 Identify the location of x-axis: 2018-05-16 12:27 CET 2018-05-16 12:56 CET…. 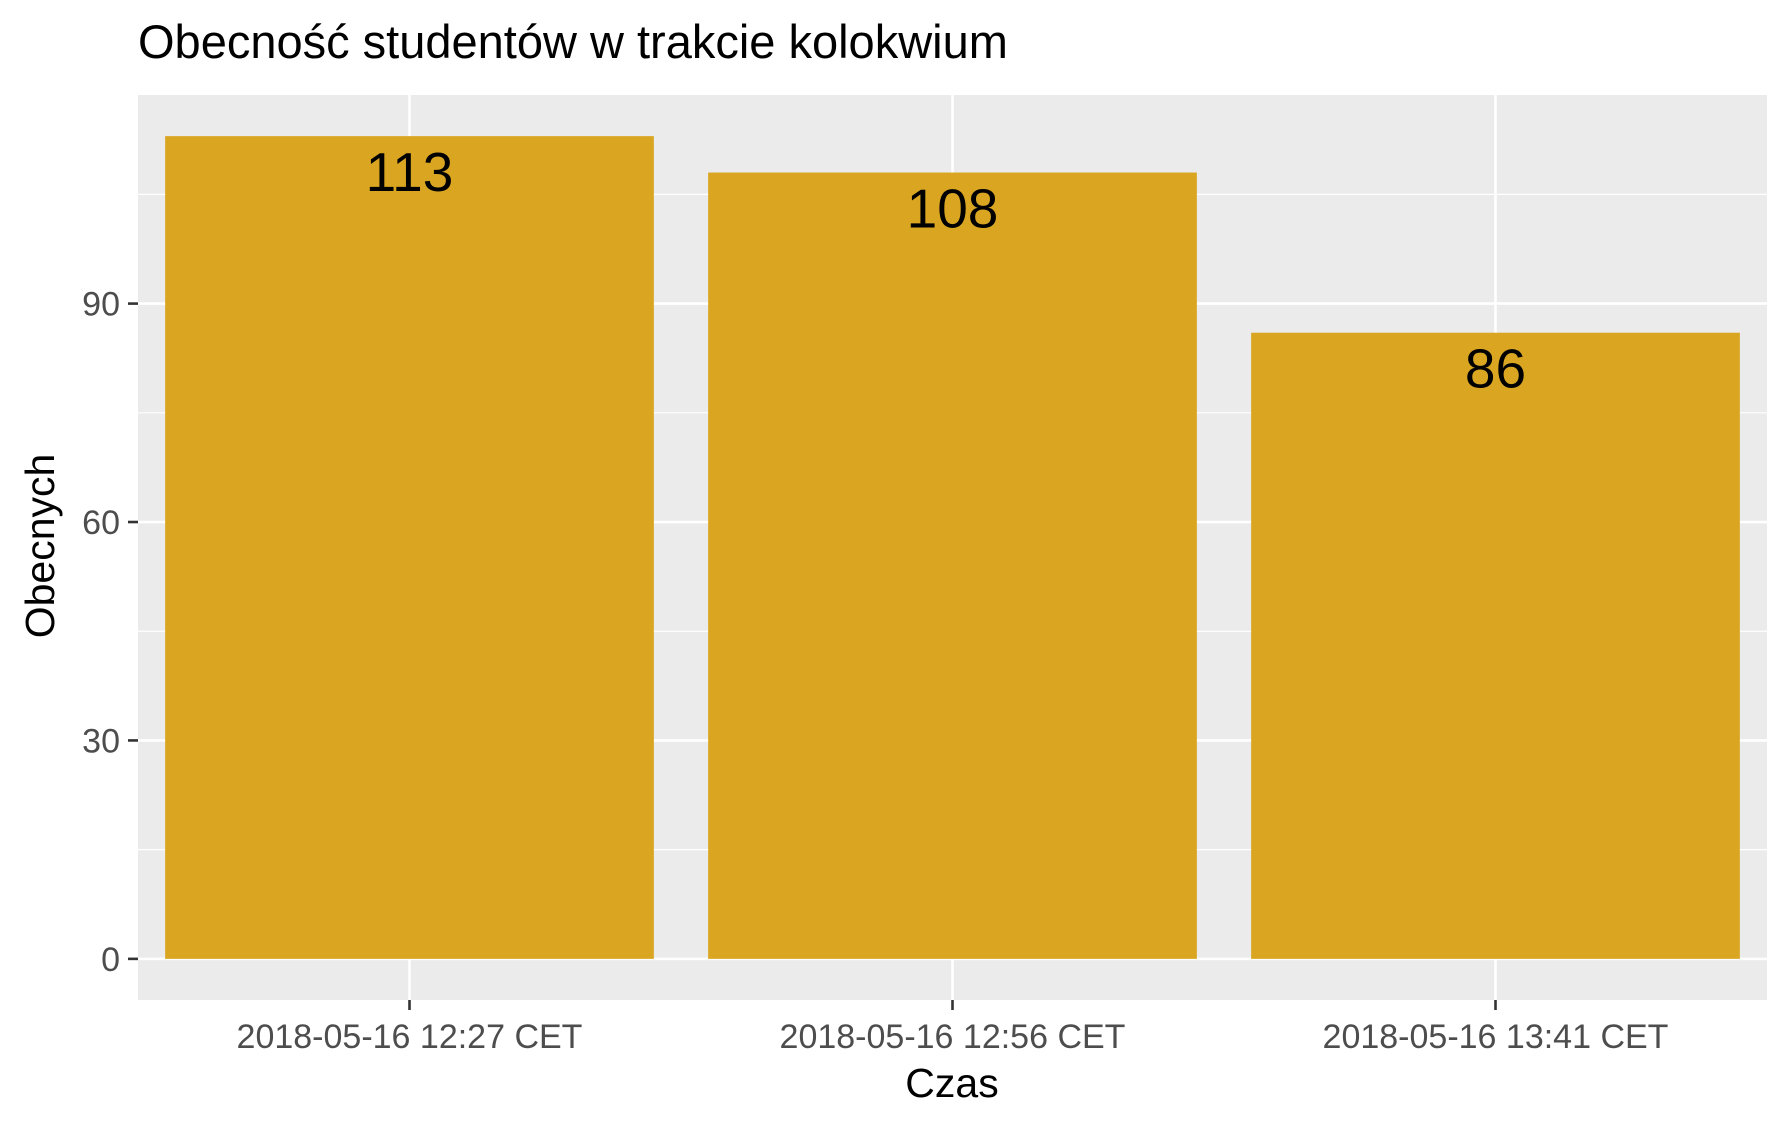
(953, 1028).